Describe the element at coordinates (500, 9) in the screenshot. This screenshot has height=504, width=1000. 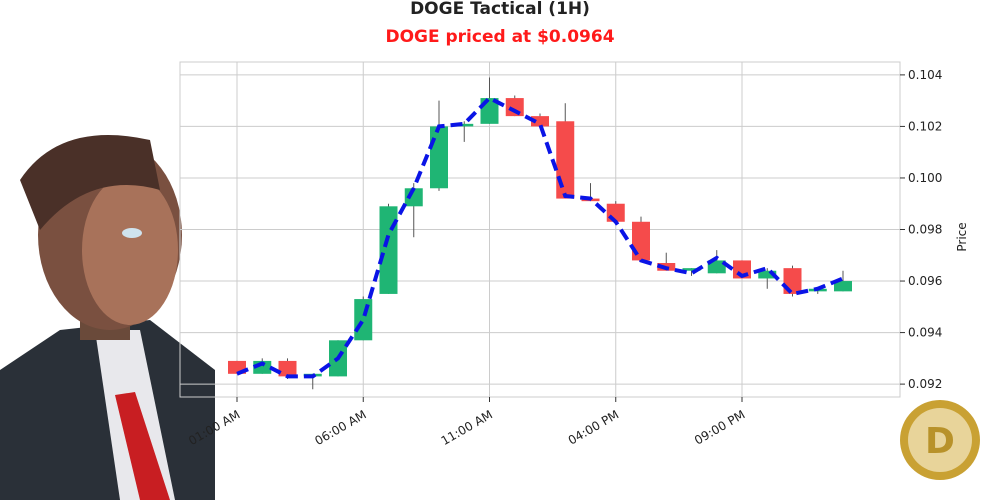
I see `chart-title: DOGE Tactical (1H)` at that location.